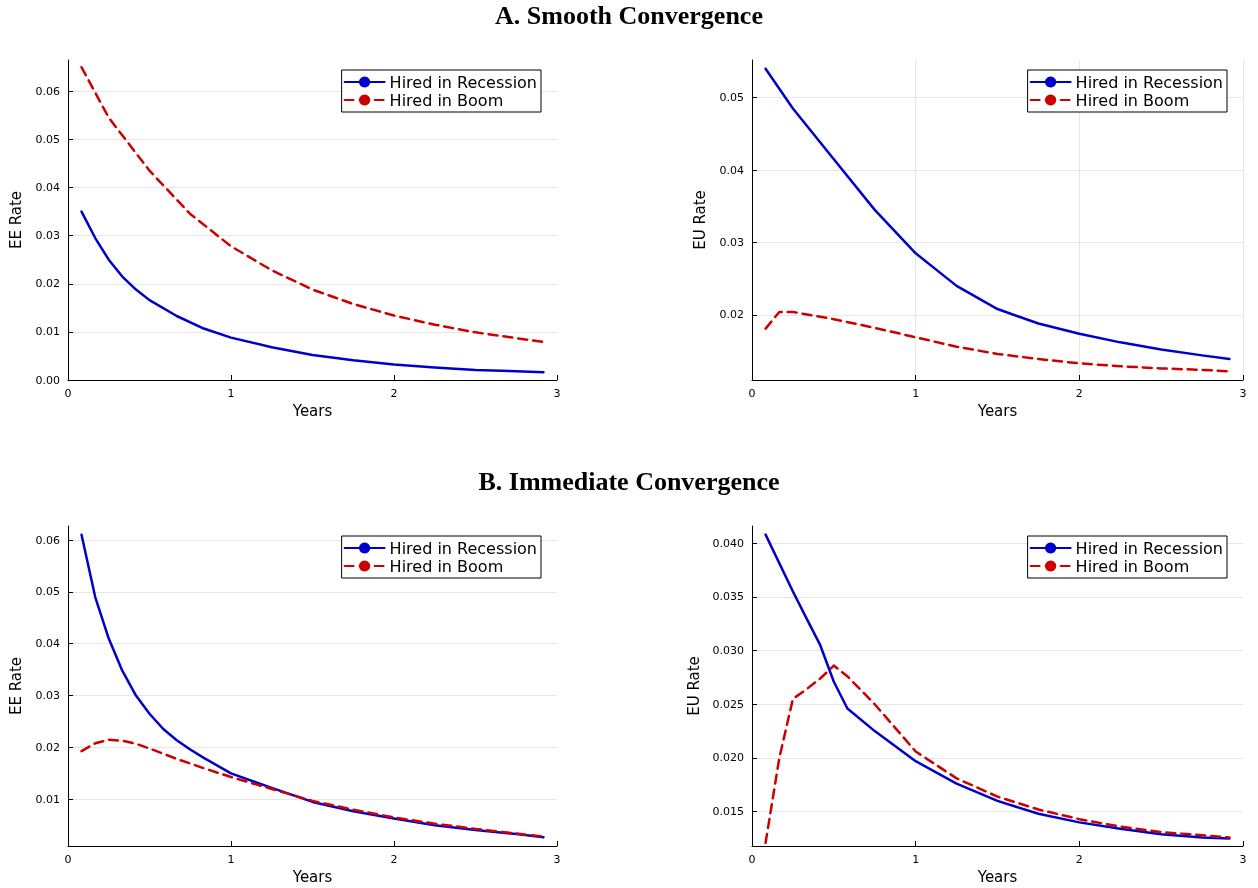 This screenshot has height=888, width=1258. I want to click on y-tick-label: 0.035, so click(728, 597).